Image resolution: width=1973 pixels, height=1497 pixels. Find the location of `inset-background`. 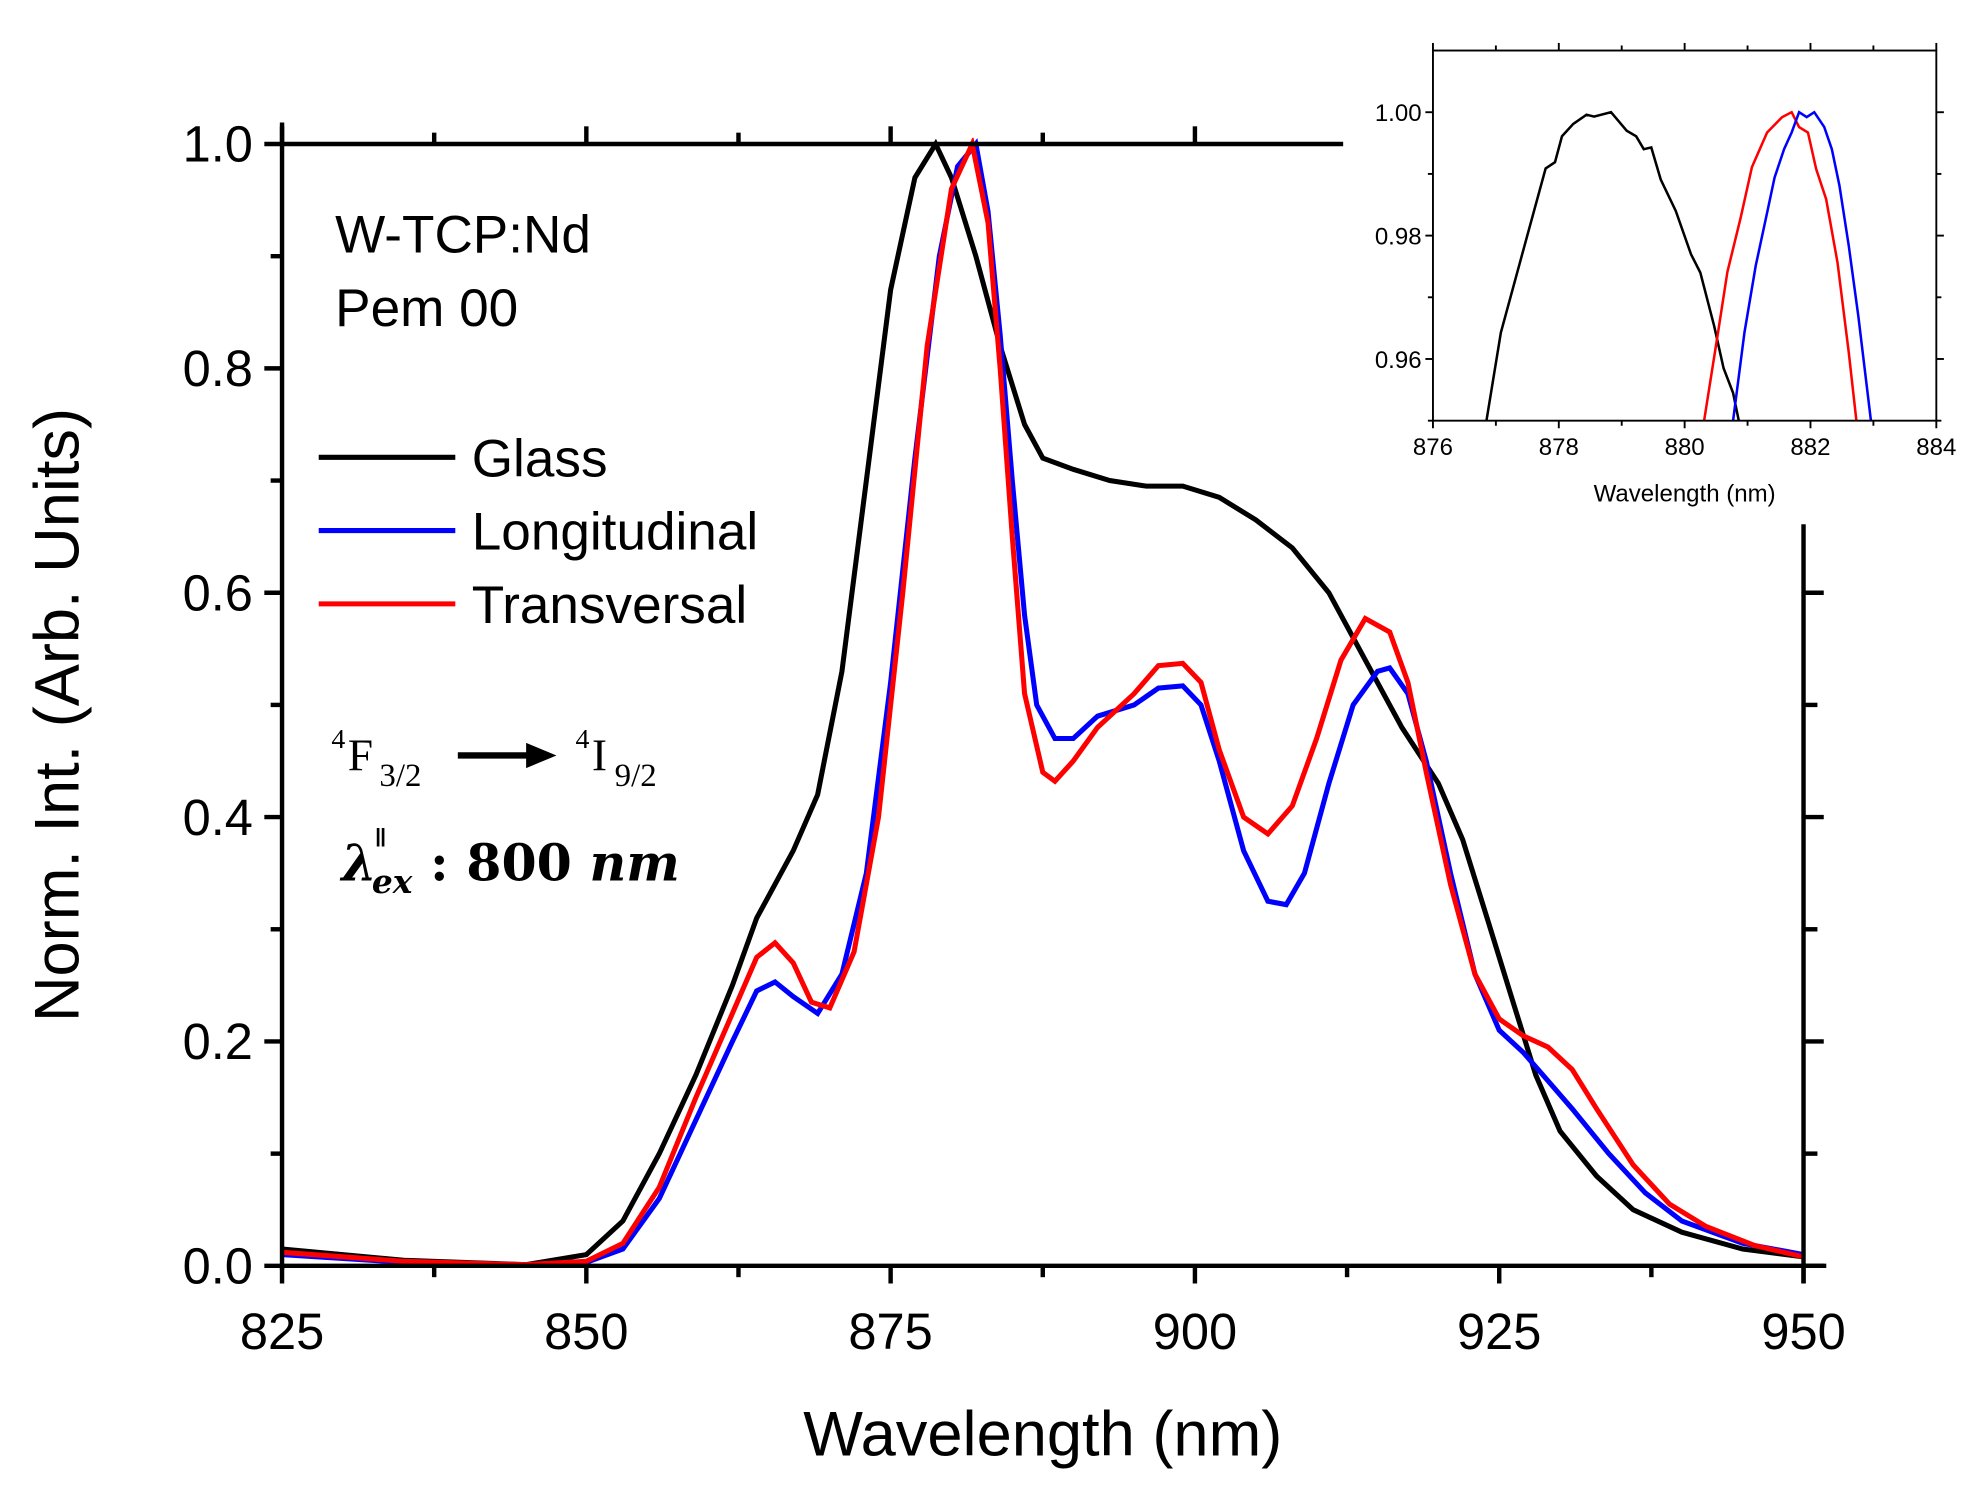

inset-background is located at coordinates (1677, 273).